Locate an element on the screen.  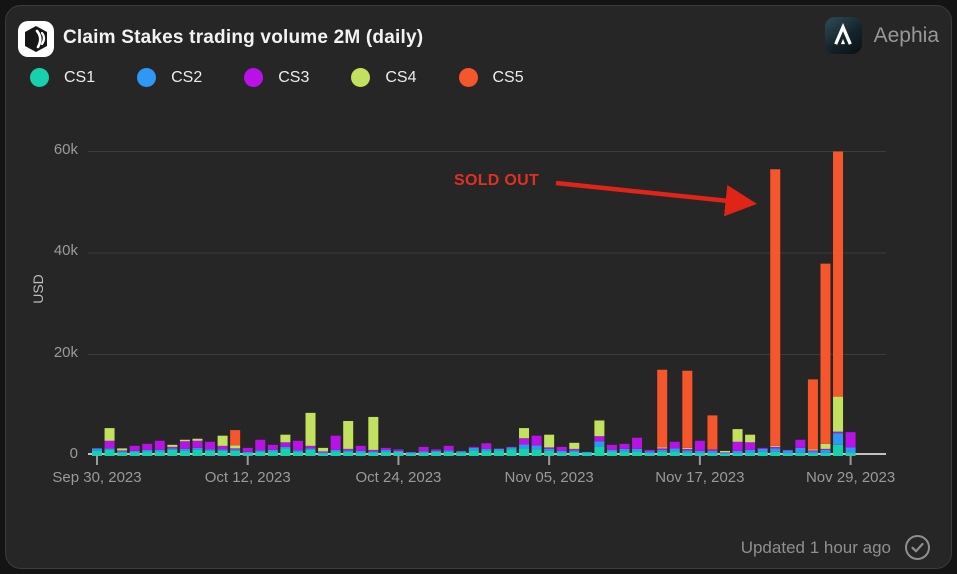
y-tick-label: 20k is located at coordinates (65, 352).